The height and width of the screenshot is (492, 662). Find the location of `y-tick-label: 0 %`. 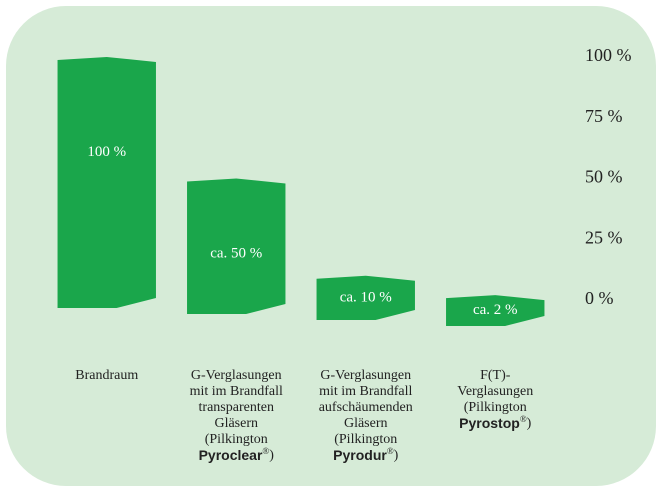

y-tick-label: 0 % is located at coordinates (599, 298).